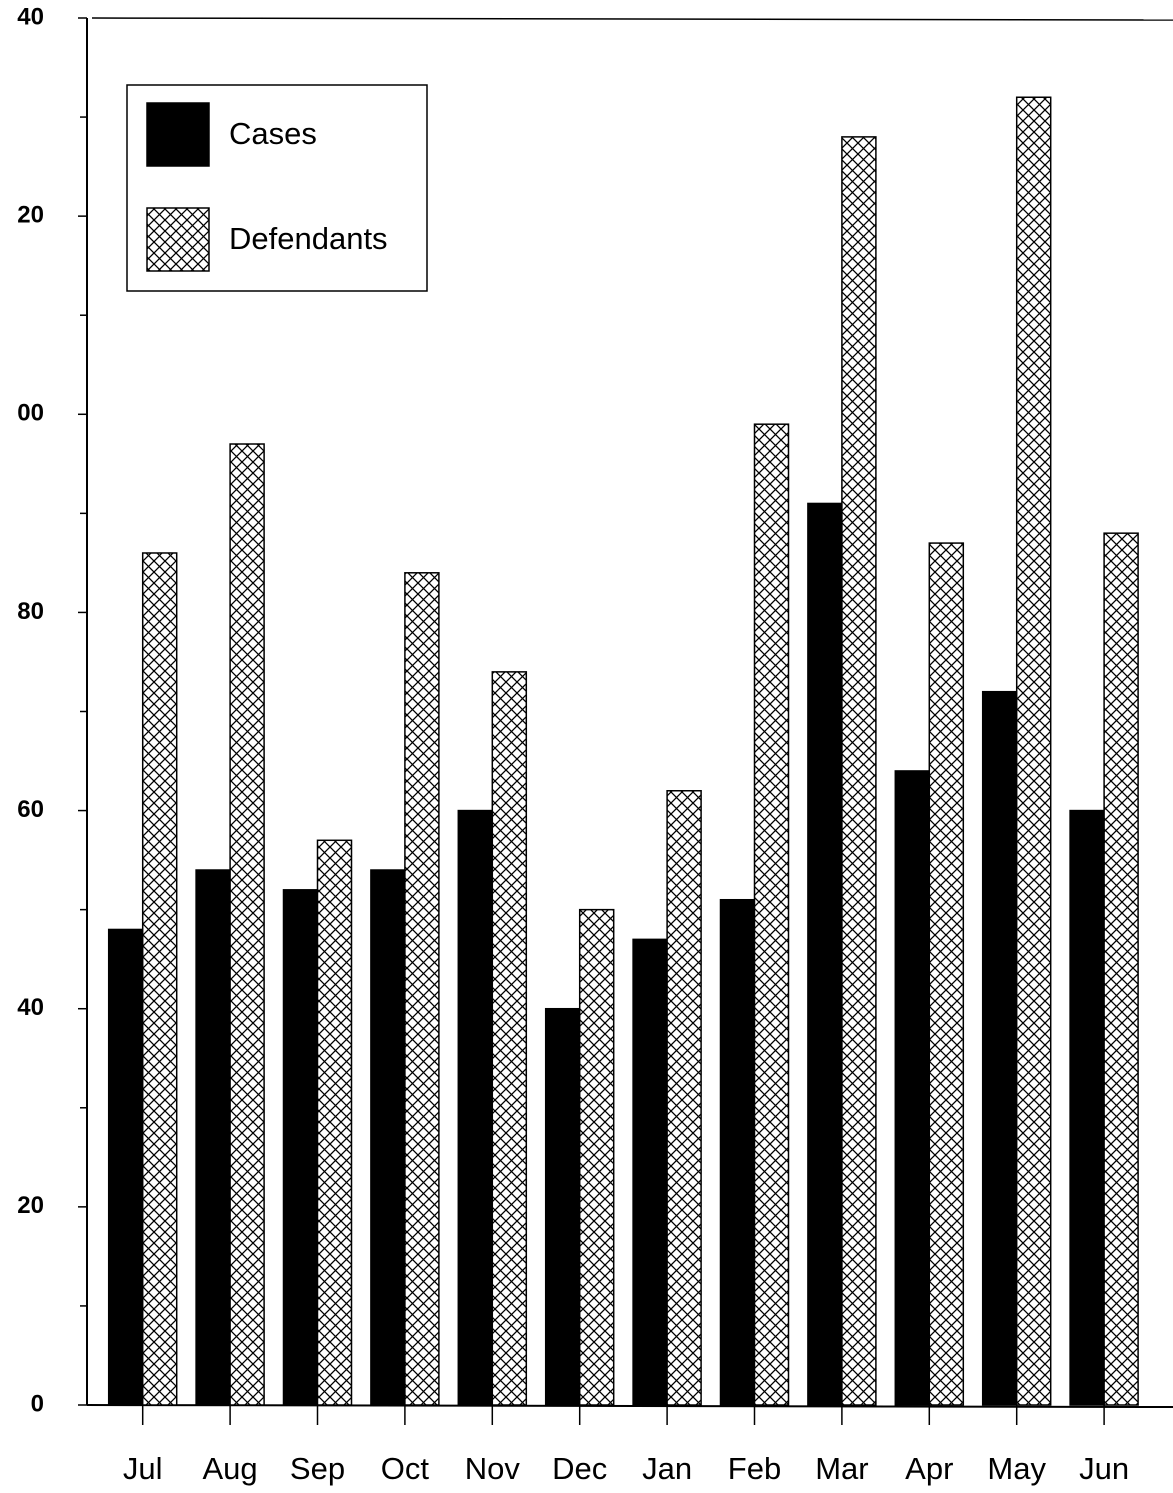  Describe the element at coordinates (143, 1468) in the screenshot. I see `x-tick-label: Jul` at that location.